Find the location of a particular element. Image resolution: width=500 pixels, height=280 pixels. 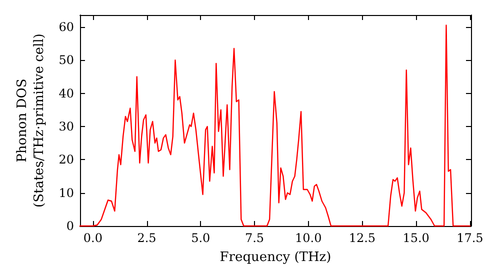

y-tick-label: 50 is located at coordinates (66, 60).